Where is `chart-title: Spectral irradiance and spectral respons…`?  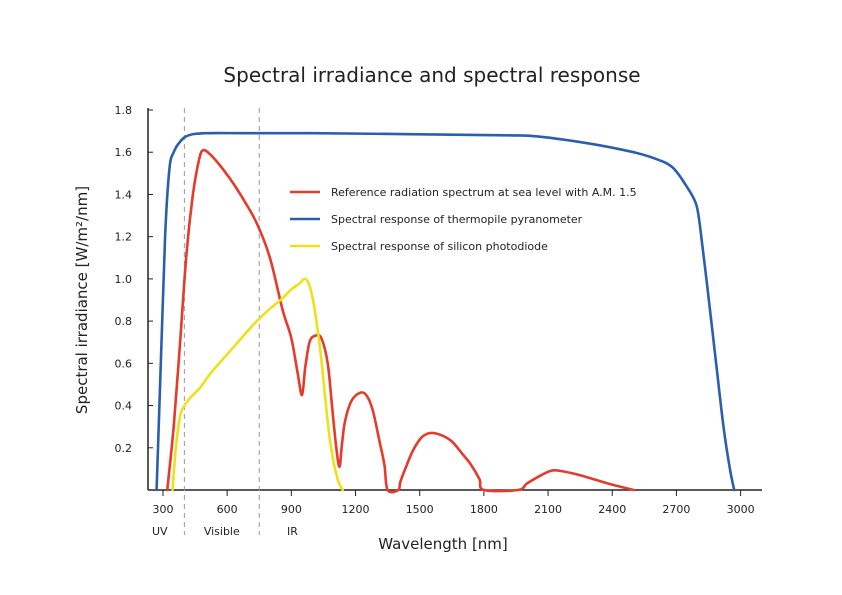 chart-title: Spectral irradiance and spectral respons… is located at coordinates (431, 75).